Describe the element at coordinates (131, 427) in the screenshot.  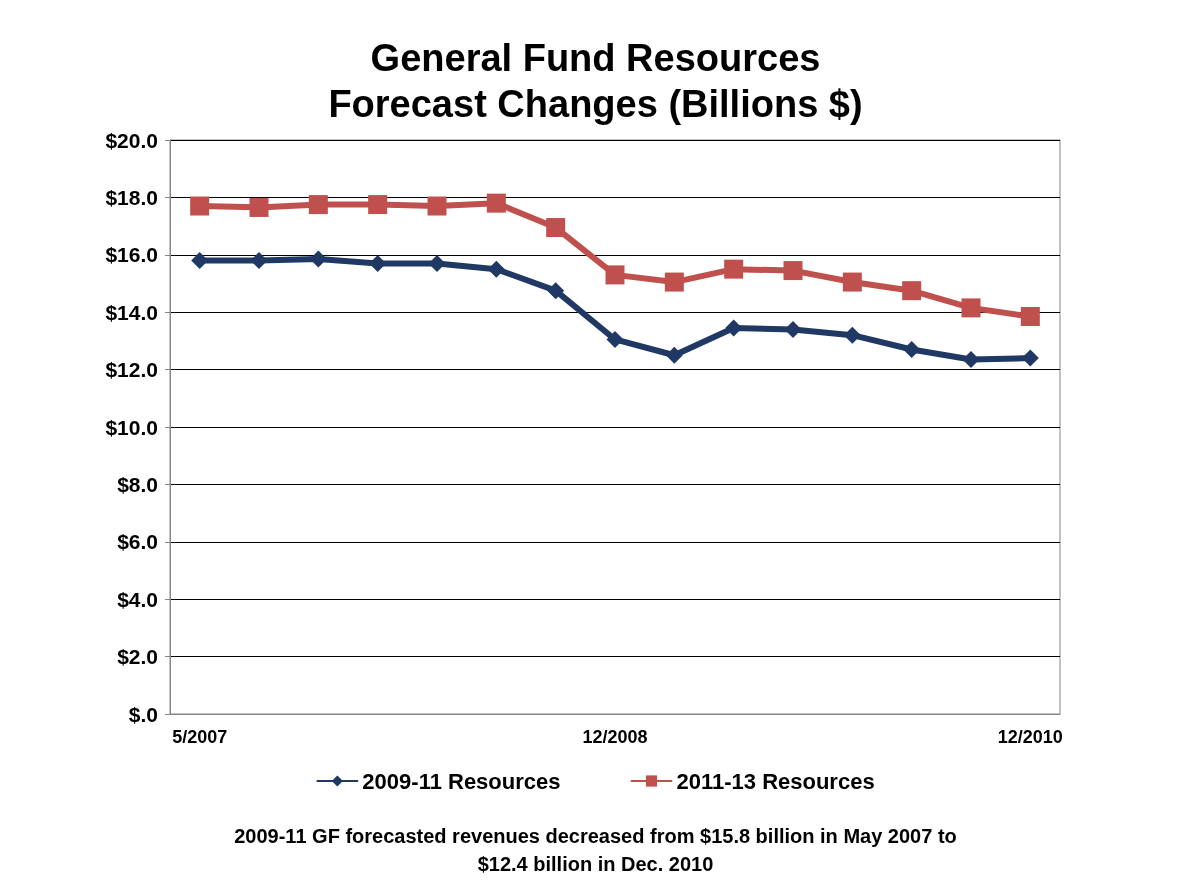
I see `y-tick-label: $10.0` at that location.